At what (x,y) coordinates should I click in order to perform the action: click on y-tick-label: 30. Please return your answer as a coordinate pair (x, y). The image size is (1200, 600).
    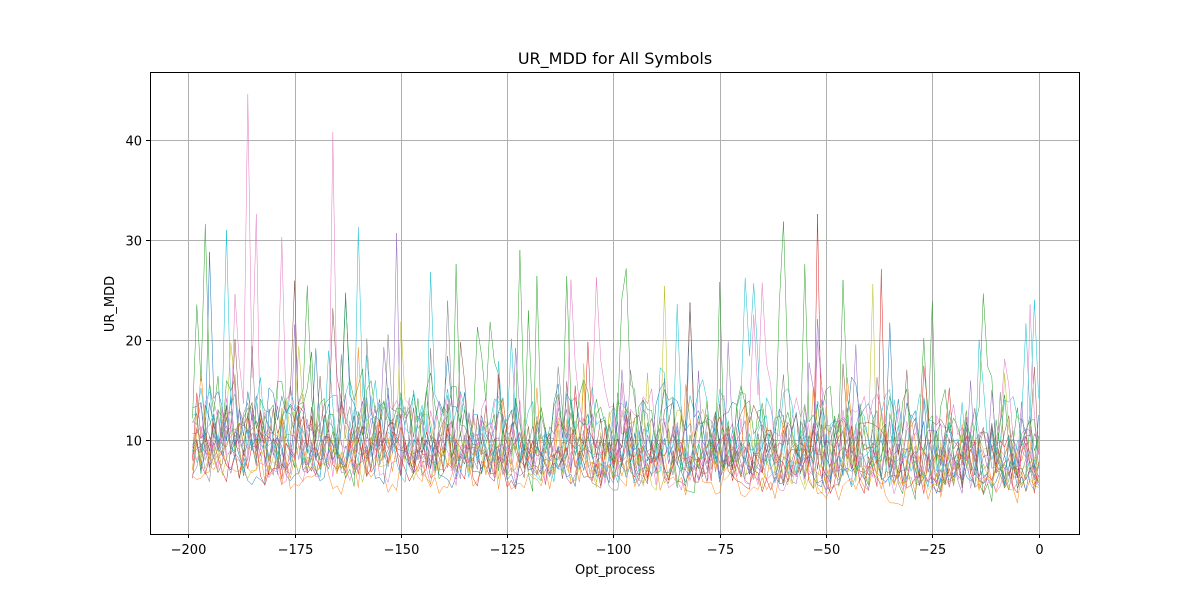
    Looking at the image, I should click on (133, 242).